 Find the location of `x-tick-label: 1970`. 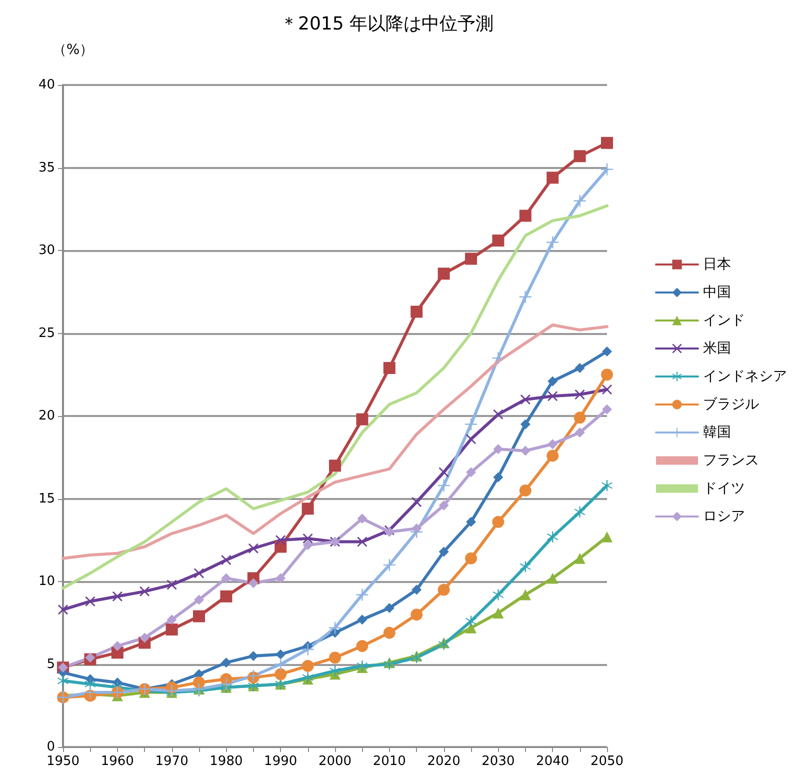

x-tick-label: 1970 is located at coordinates (171, 761).